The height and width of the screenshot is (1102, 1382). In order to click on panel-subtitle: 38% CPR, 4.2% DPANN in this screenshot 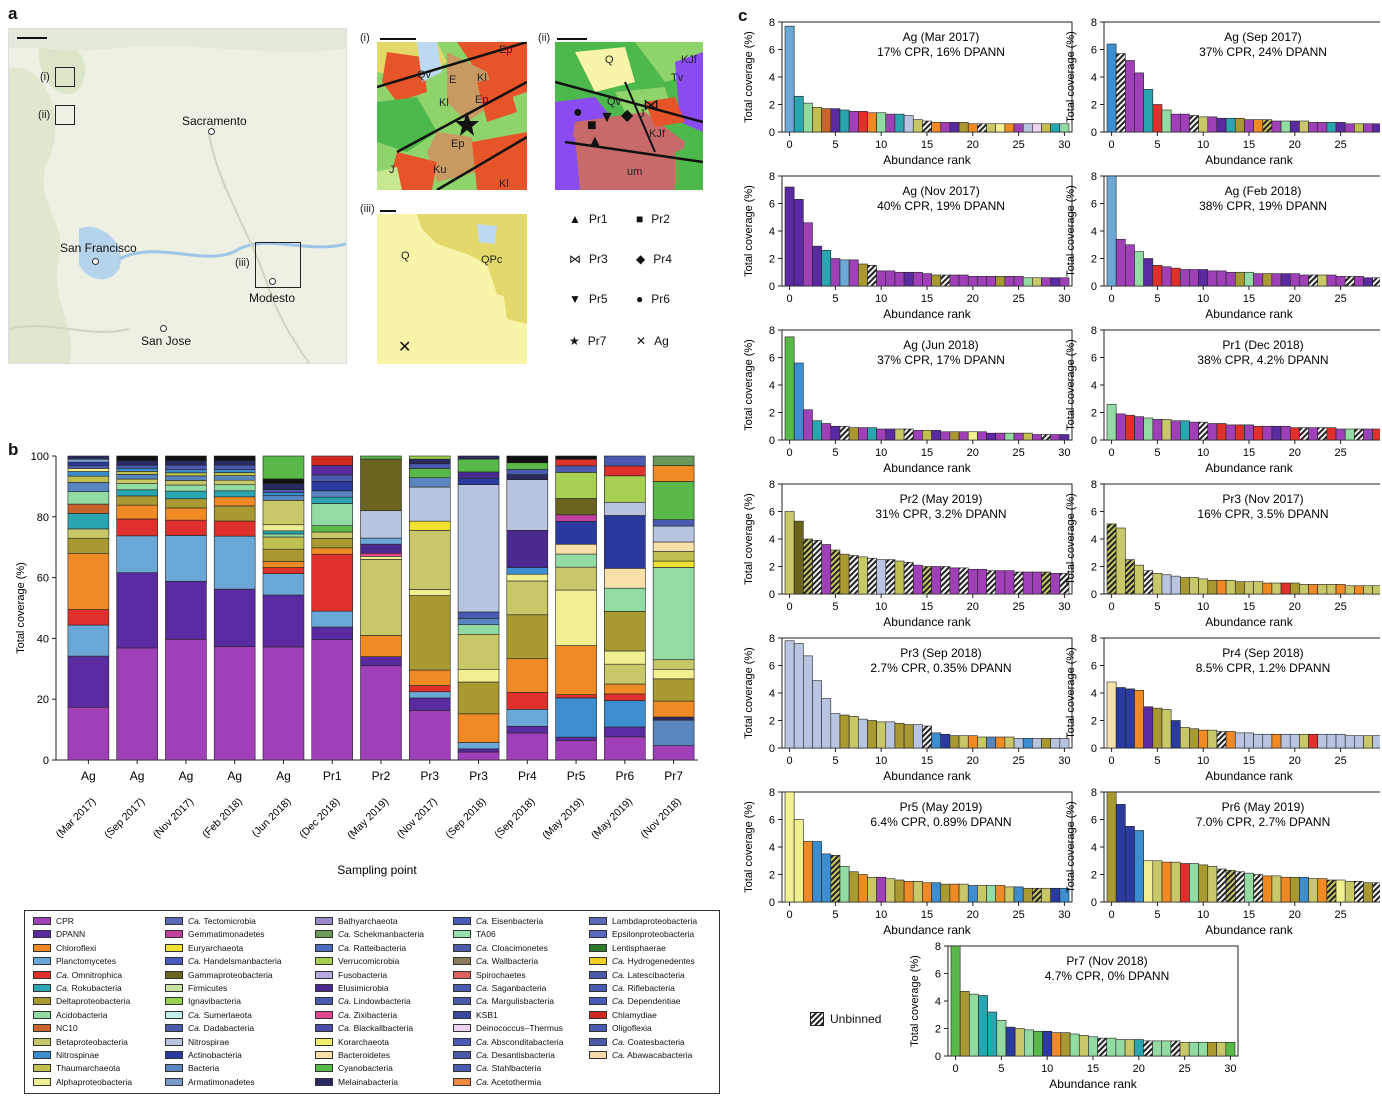, I will do `click(1262, 360)`.